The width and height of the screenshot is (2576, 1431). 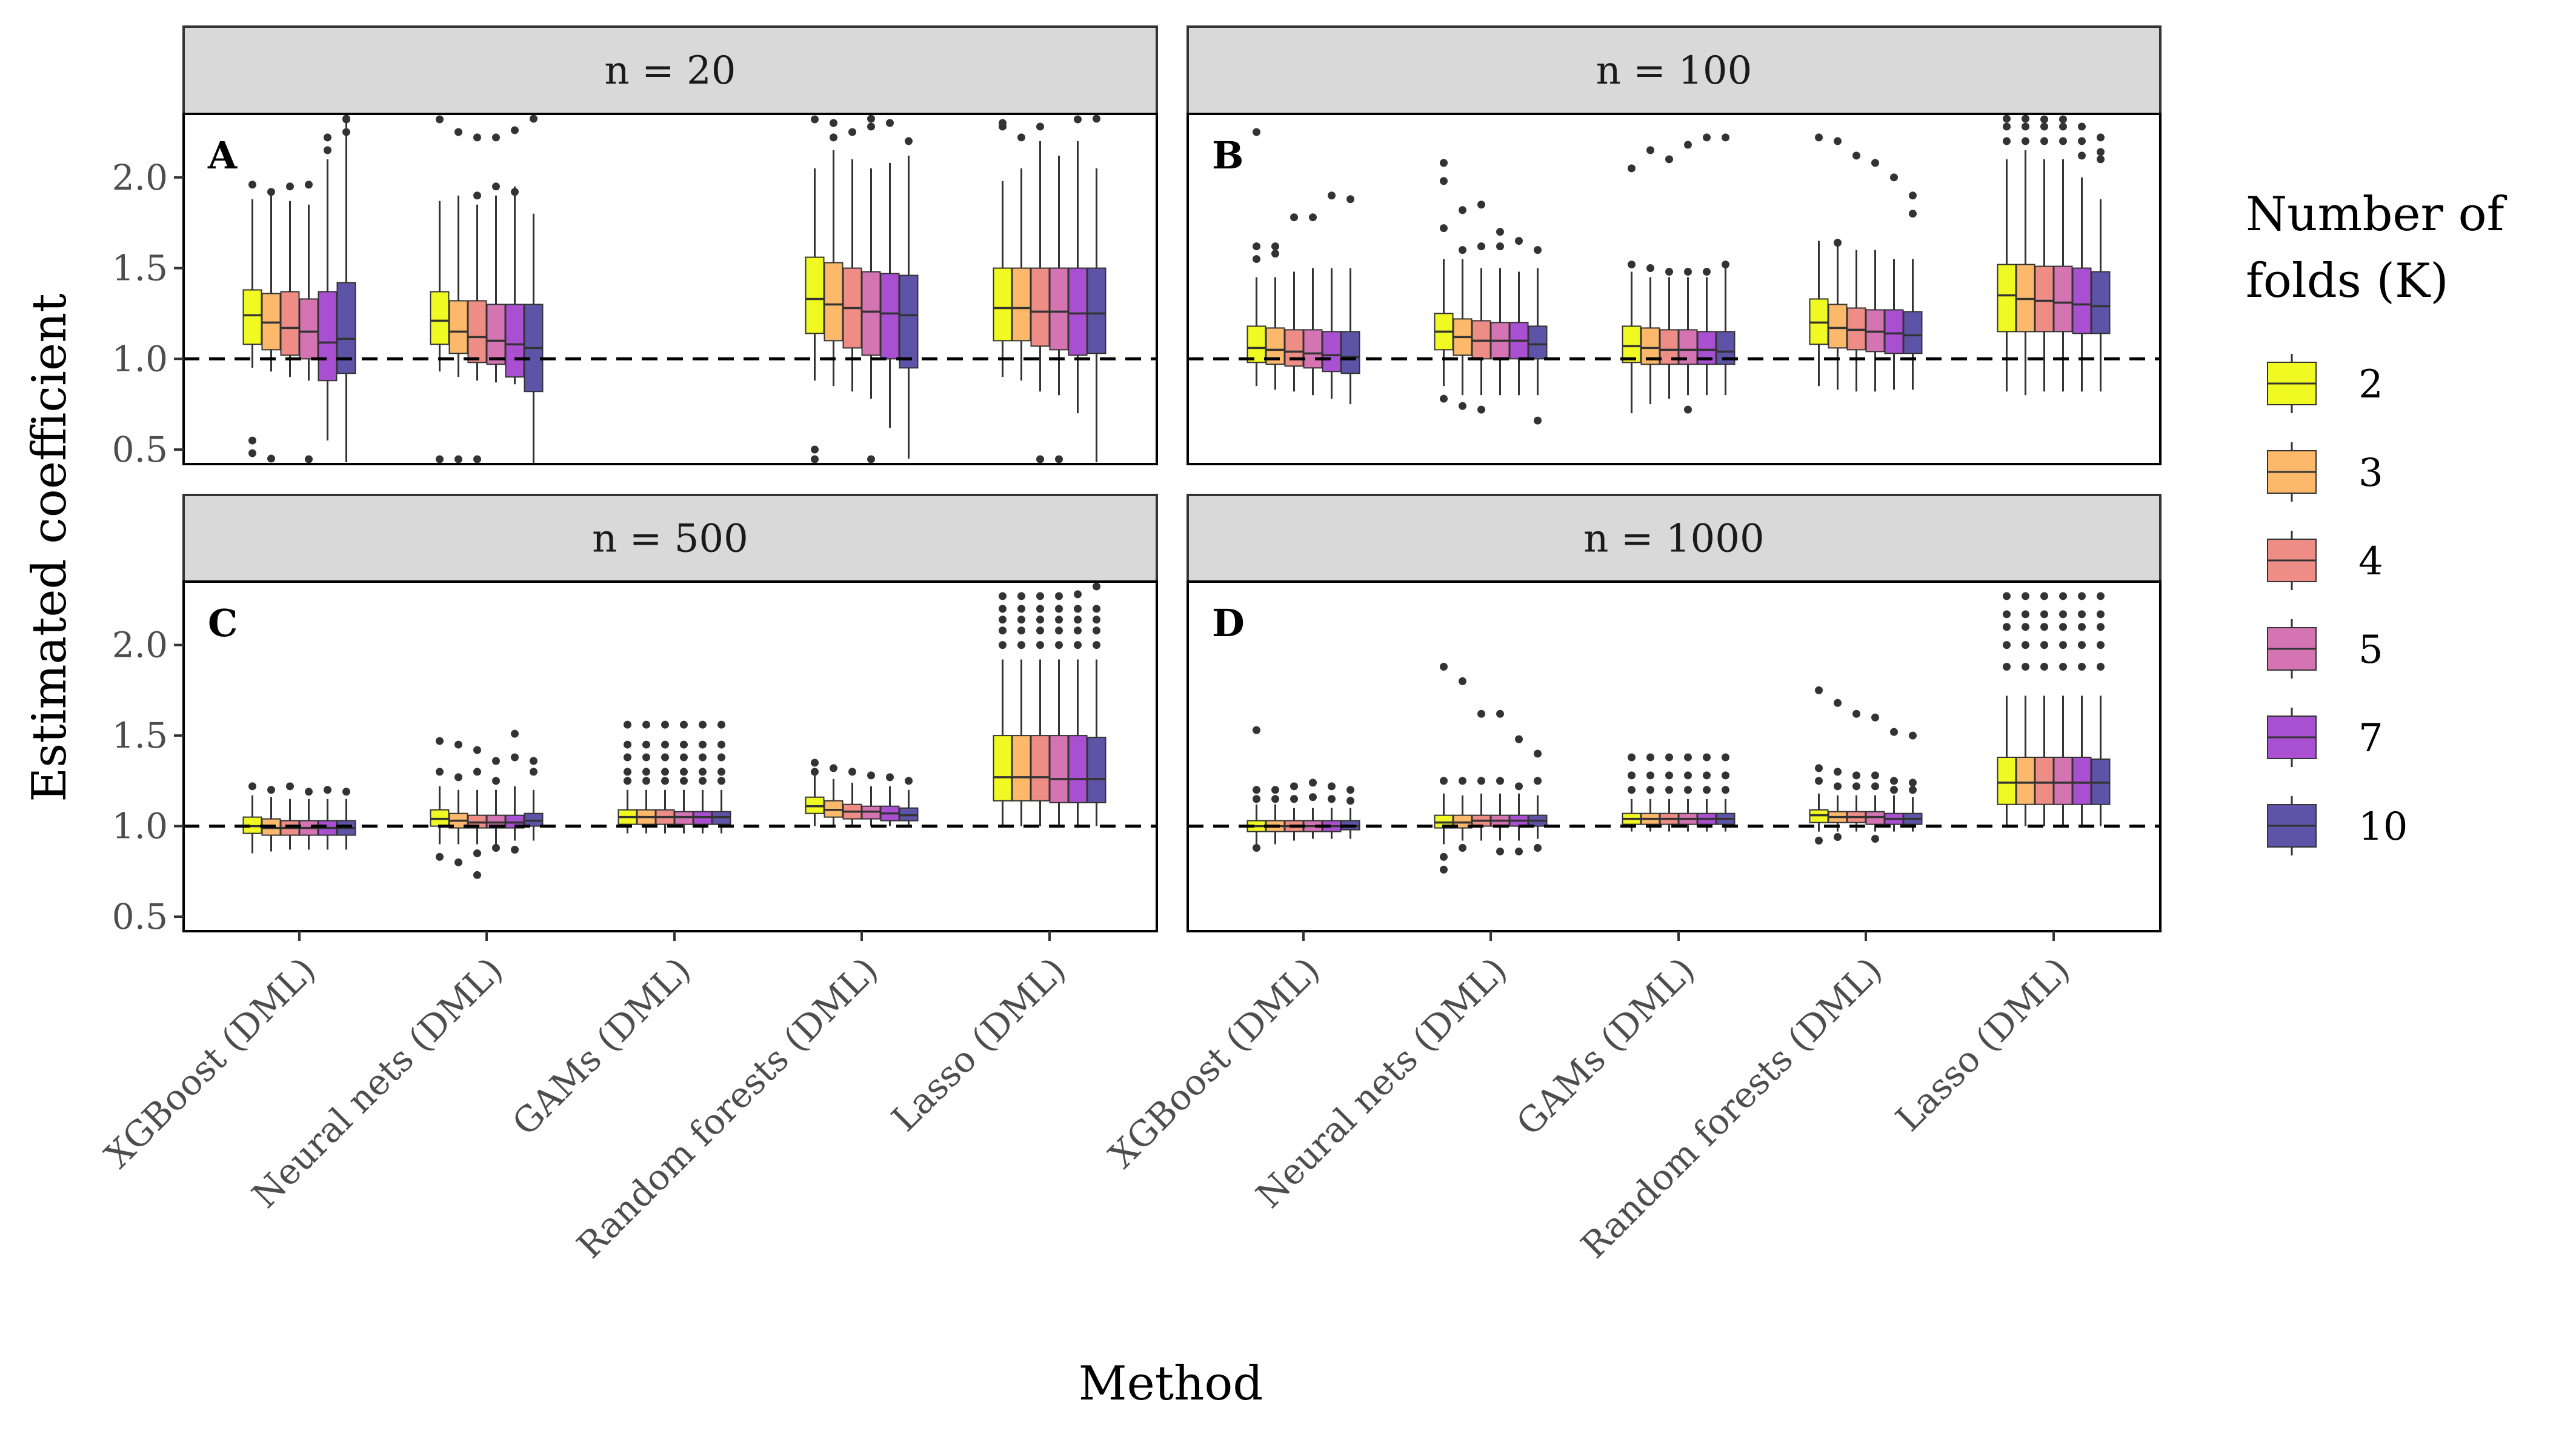 What do you see at coordinates (1673, 539) in the screenshot?
I see `strip-label: n = 1000` at bounding box center [1673, 539].